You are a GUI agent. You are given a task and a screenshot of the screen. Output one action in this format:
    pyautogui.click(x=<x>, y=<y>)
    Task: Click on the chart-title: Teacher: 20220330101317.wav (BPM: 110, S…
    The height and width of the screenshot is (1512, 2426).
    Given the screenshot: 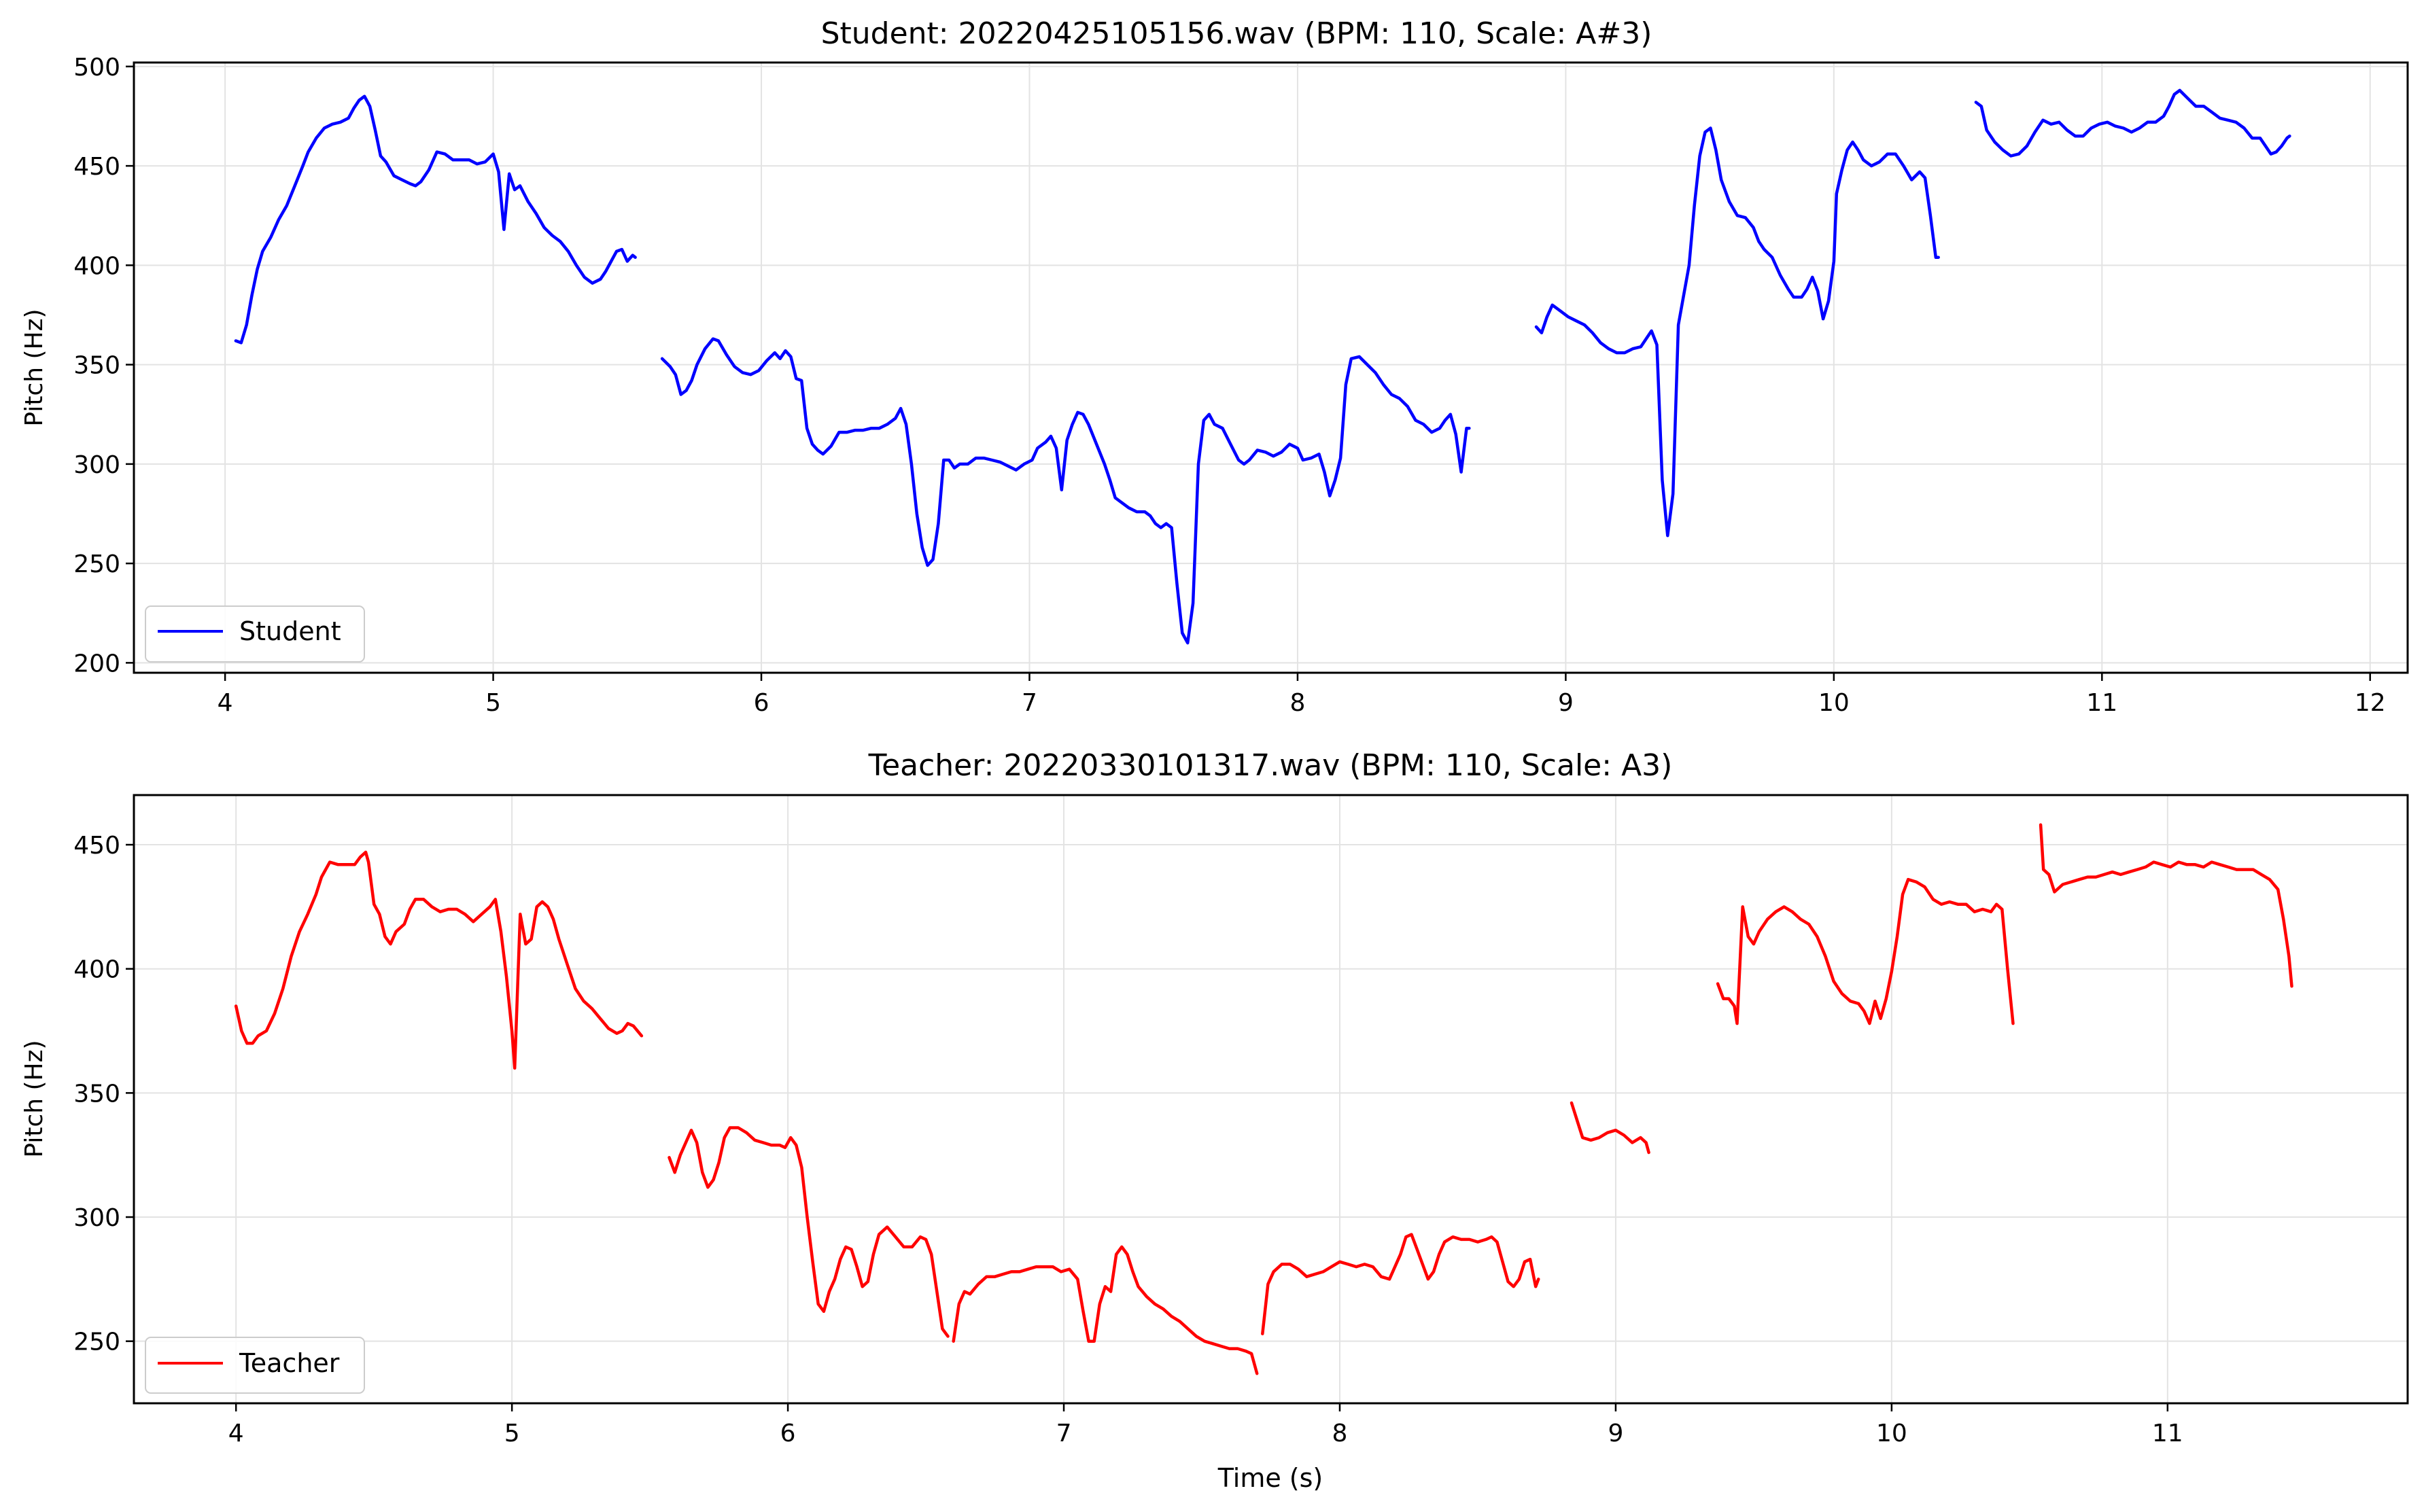 What is the action you would take?
    pyautogui.click(x=1270, y=766)
    